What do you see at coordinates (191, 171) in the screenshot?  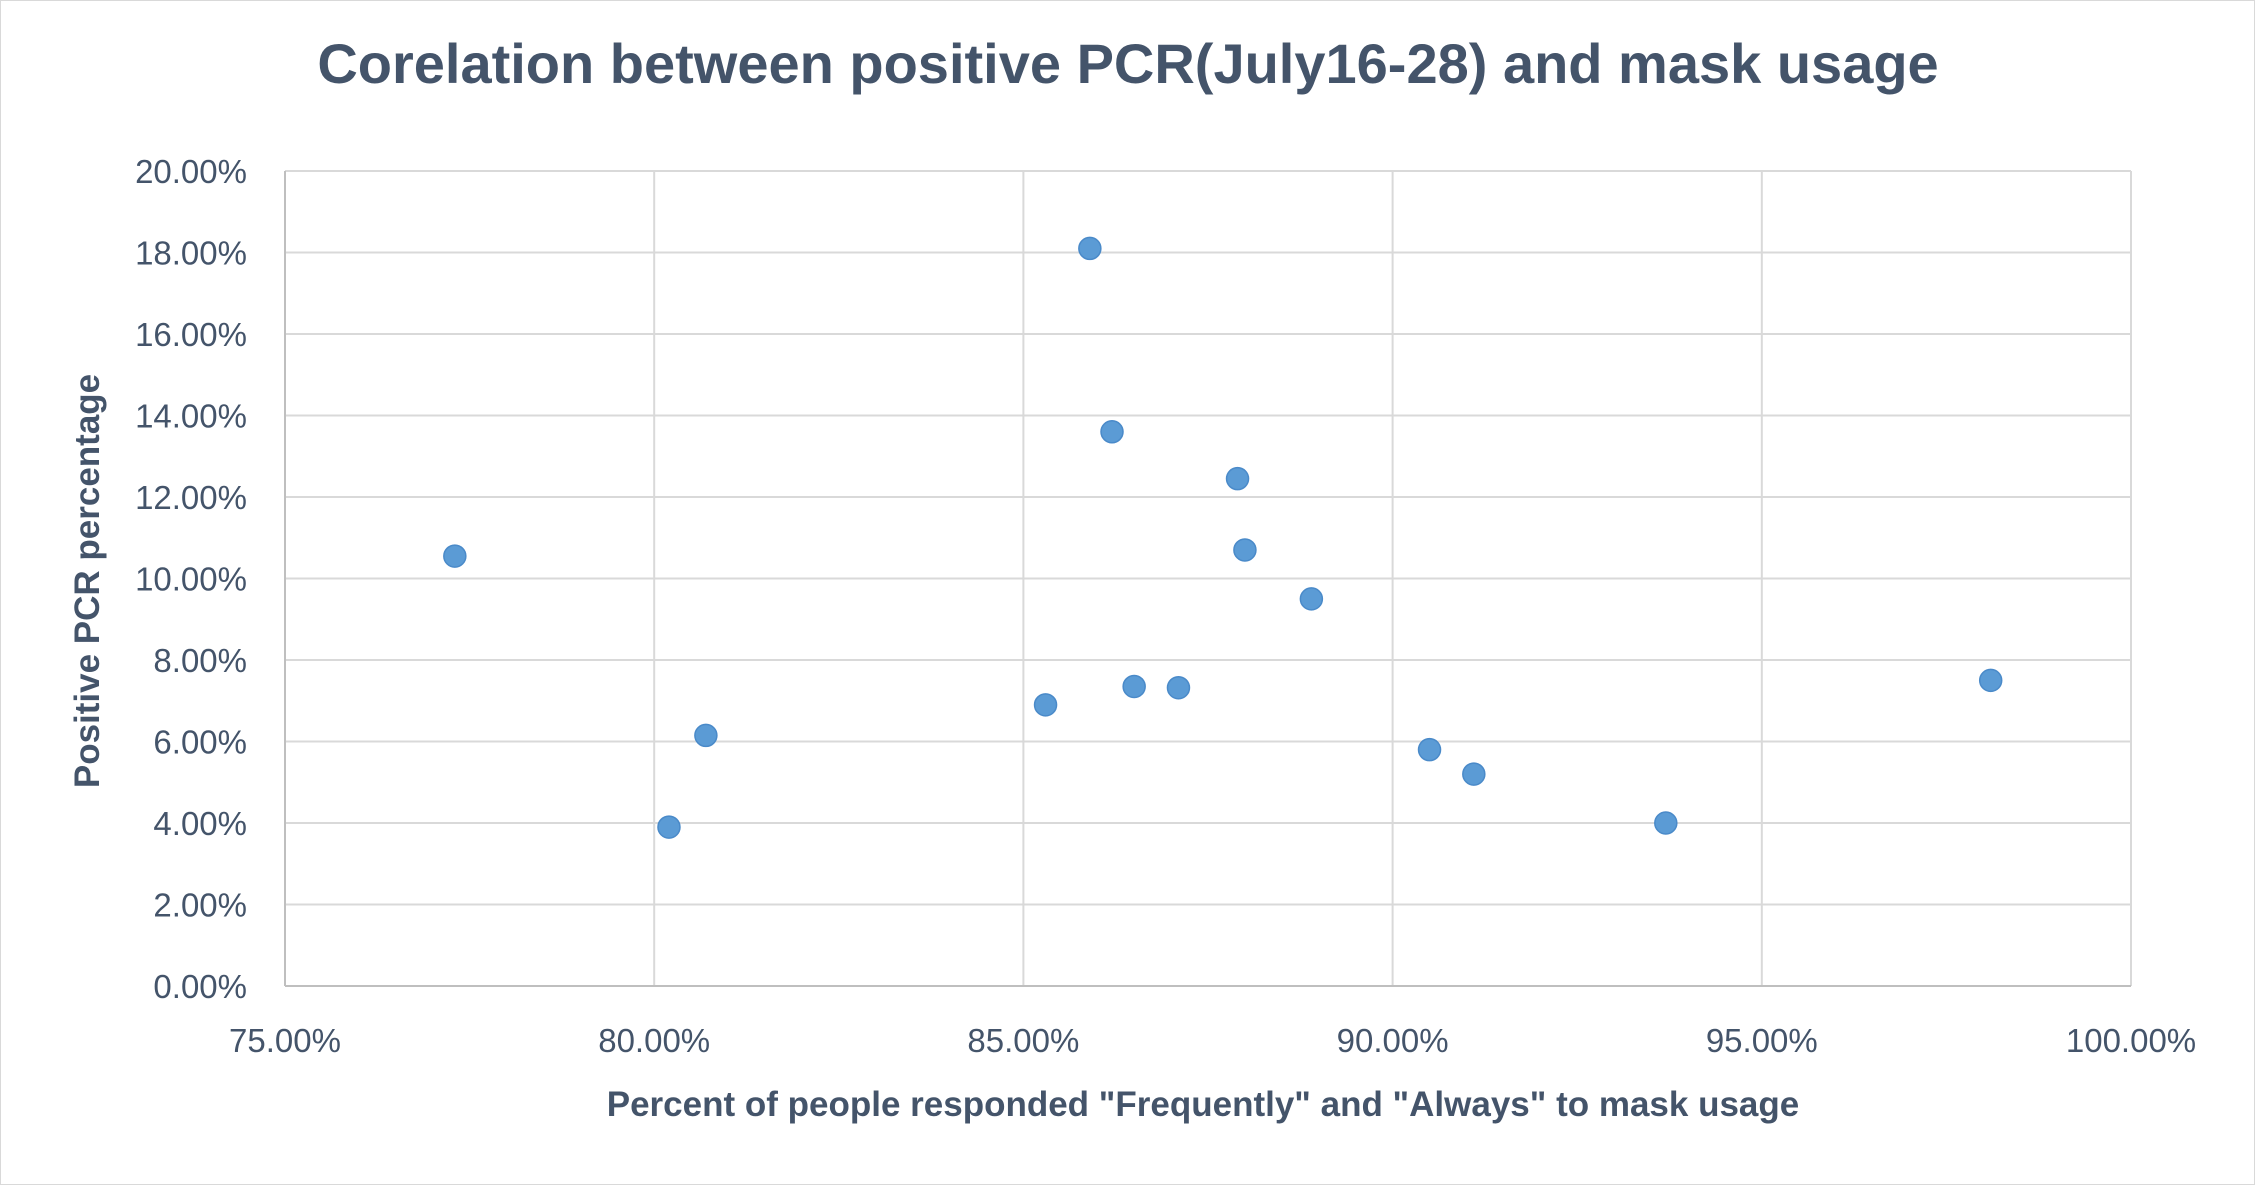 I see `y-tick-label: 20.00%` at bounding box center [191, 171].